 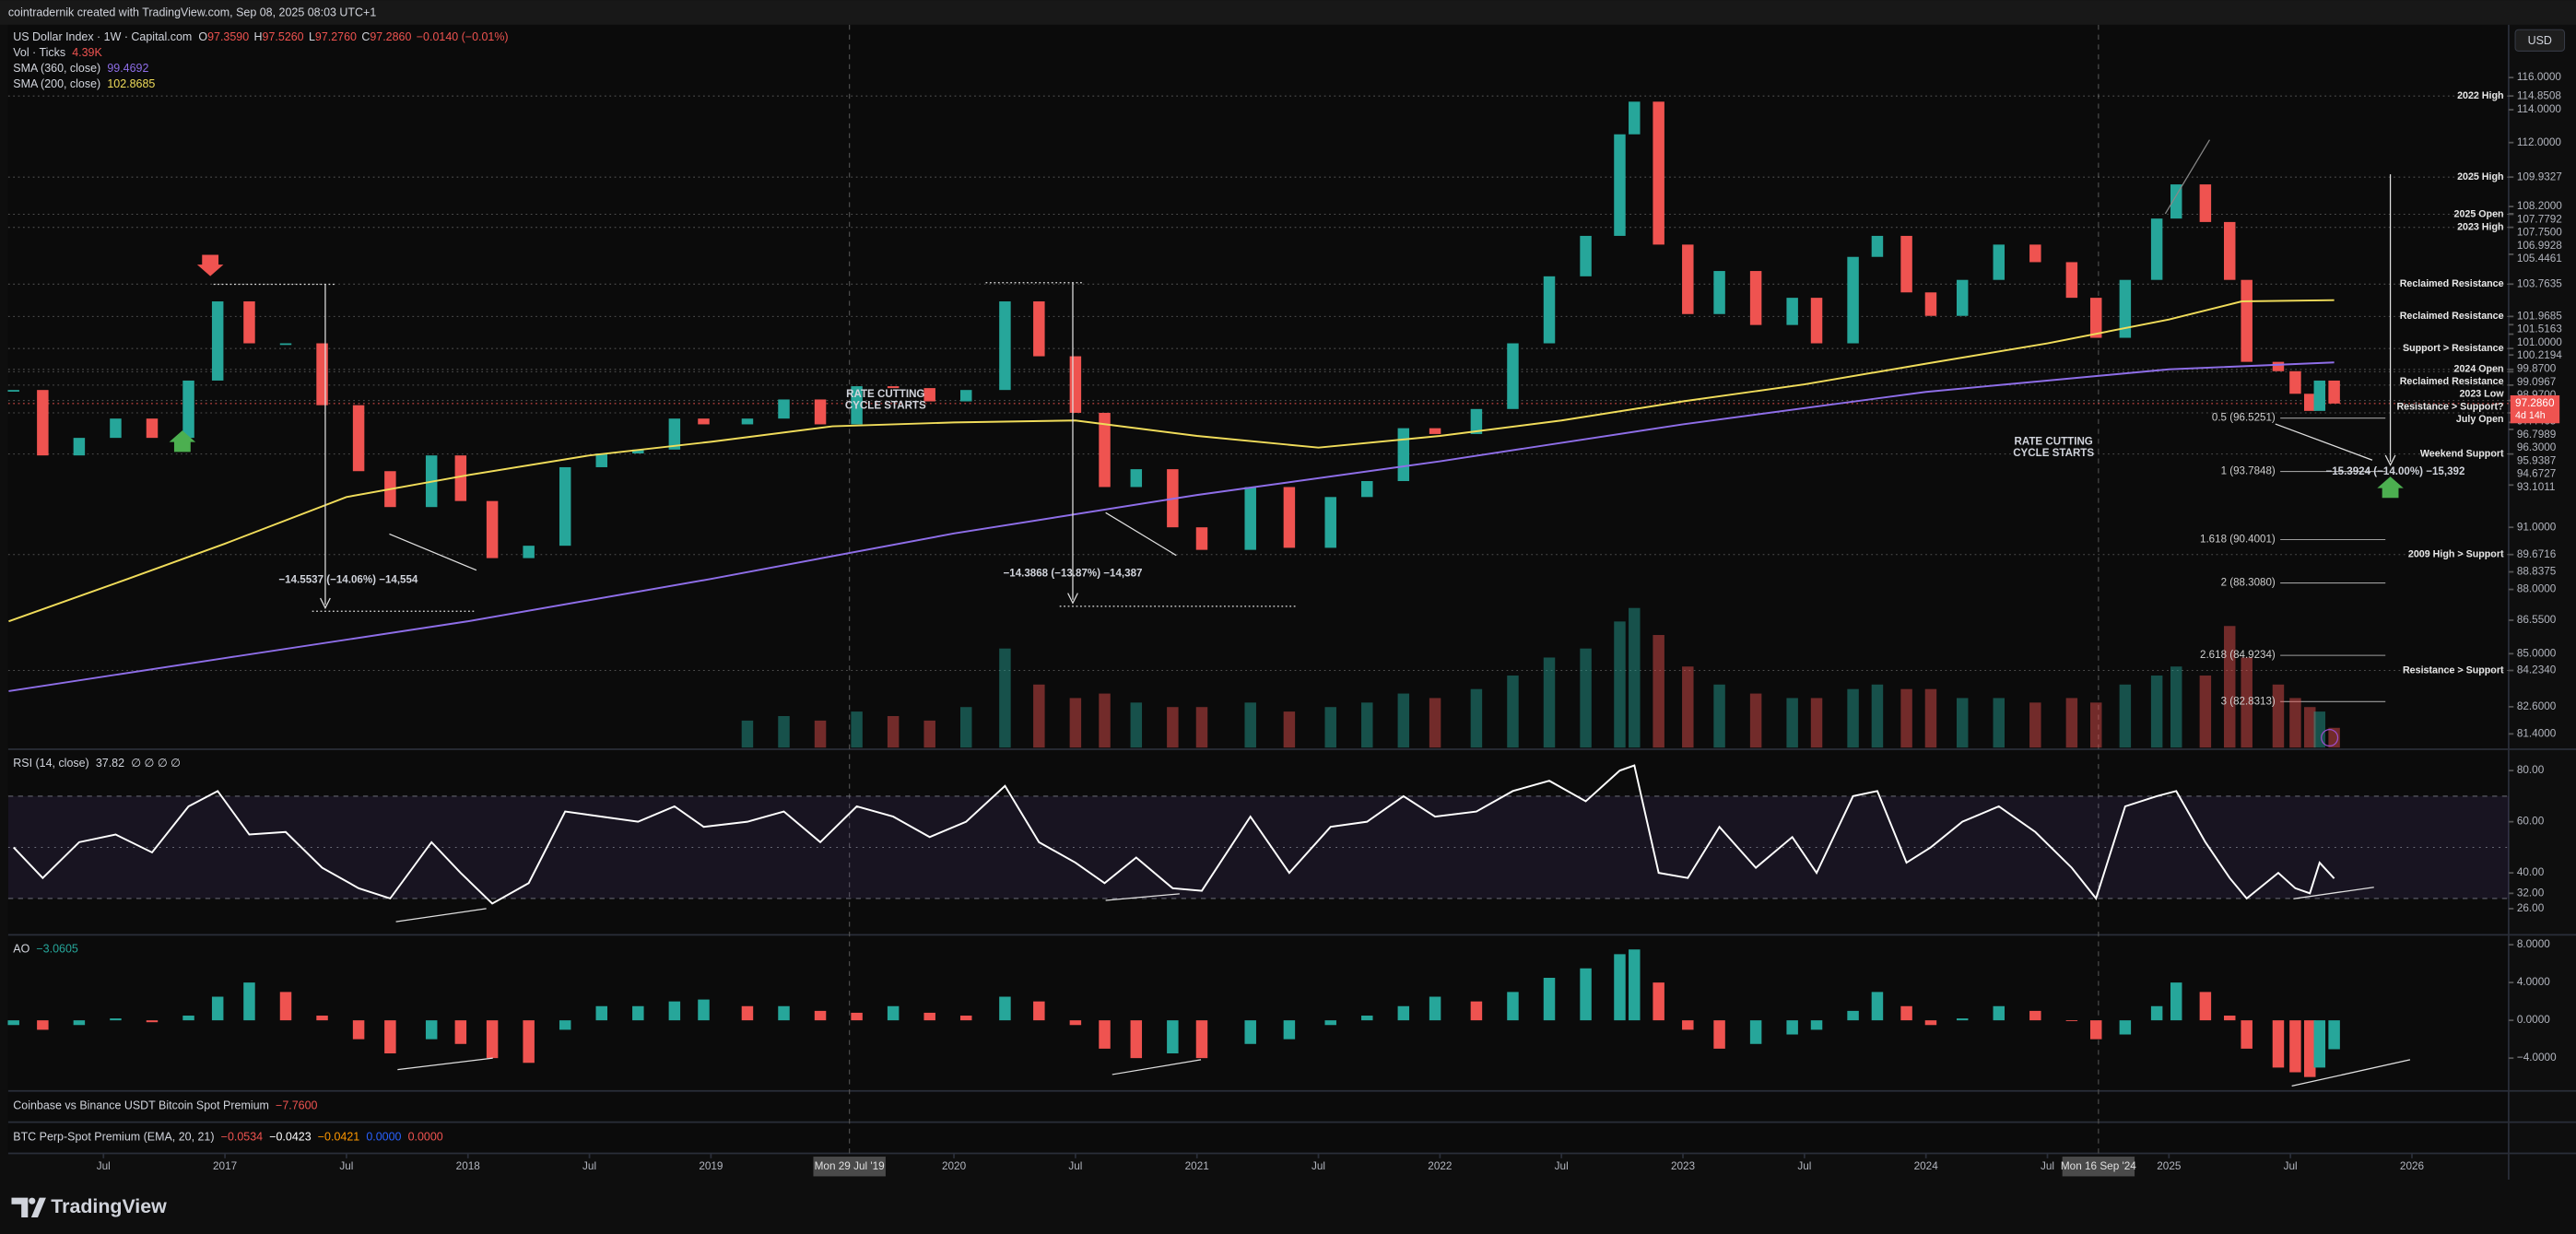 What do you see at coordinates (110, 763) in the screenshot?
I see `legend-part: 37.82` at bounding box center [110, 763].